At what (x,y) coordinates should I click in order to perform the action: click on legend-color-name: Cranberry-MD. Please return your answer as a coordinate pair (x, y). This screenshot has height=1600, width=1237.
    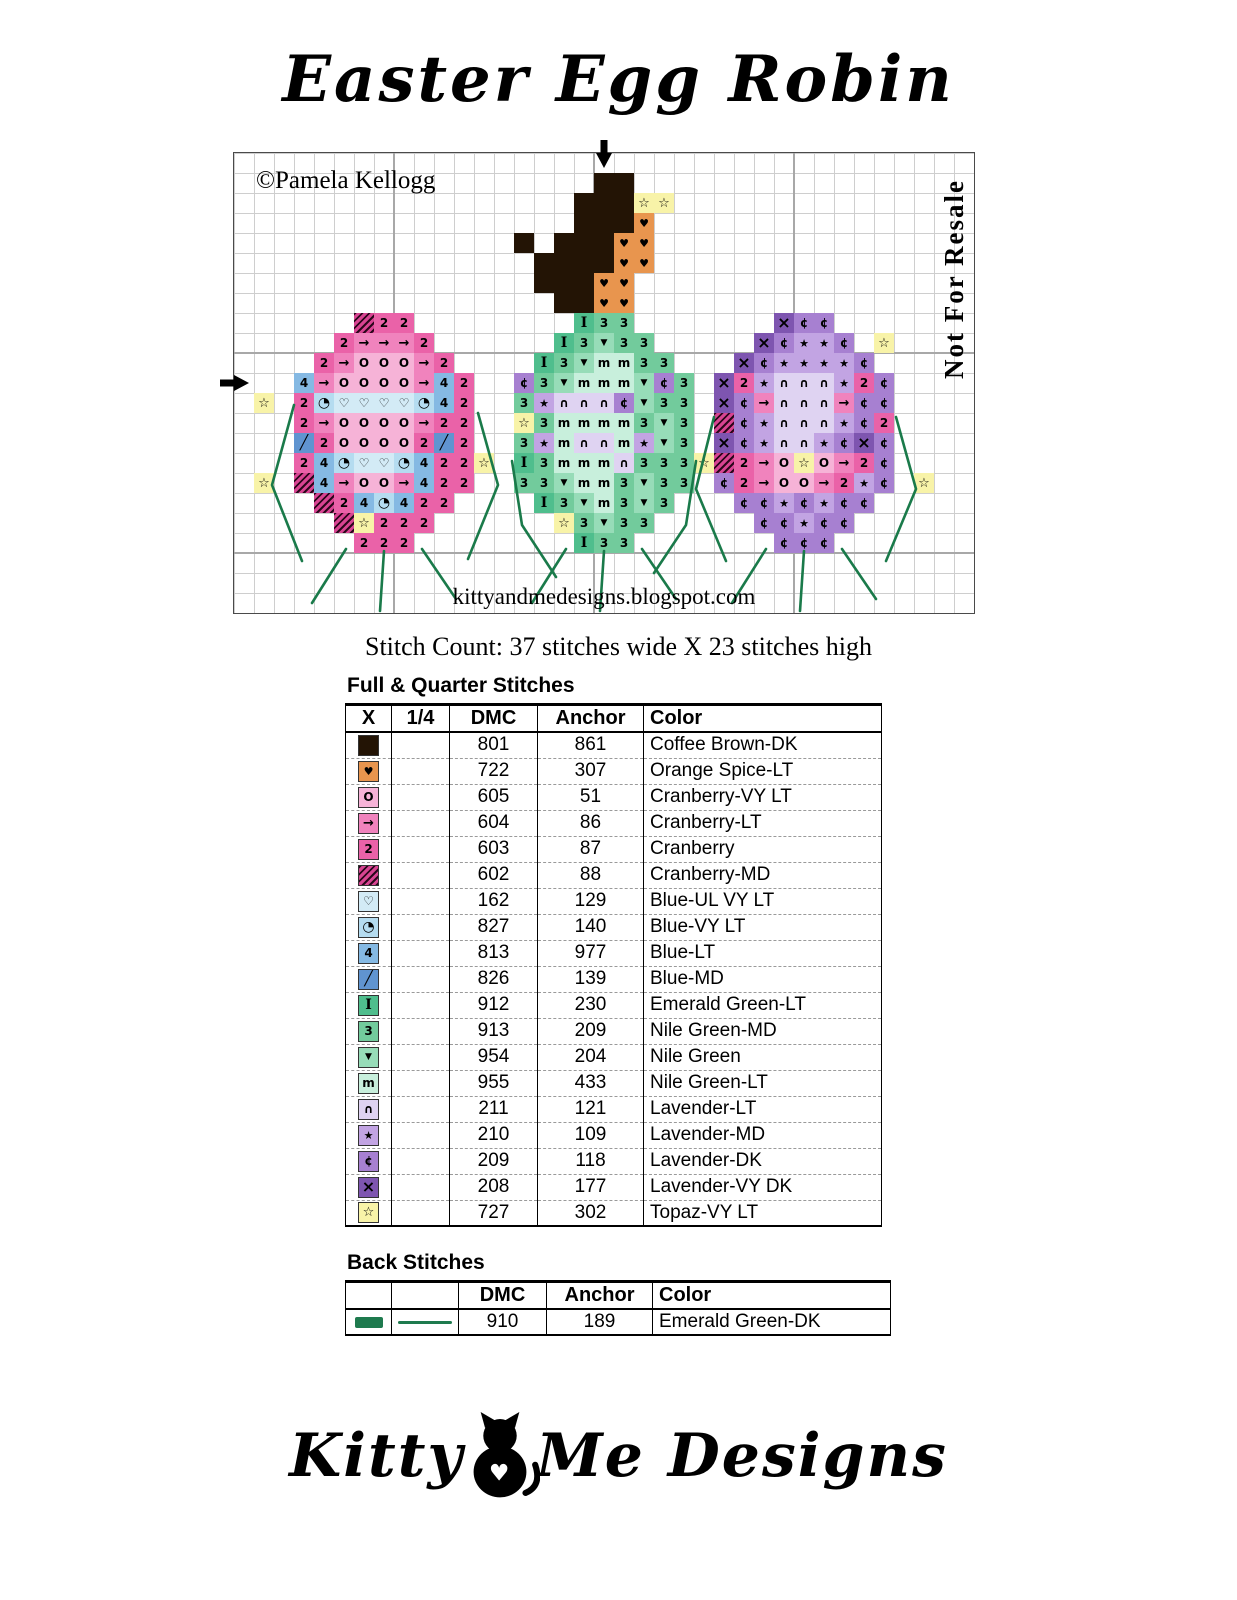
    Looking at the image, I should click on (762, 874).